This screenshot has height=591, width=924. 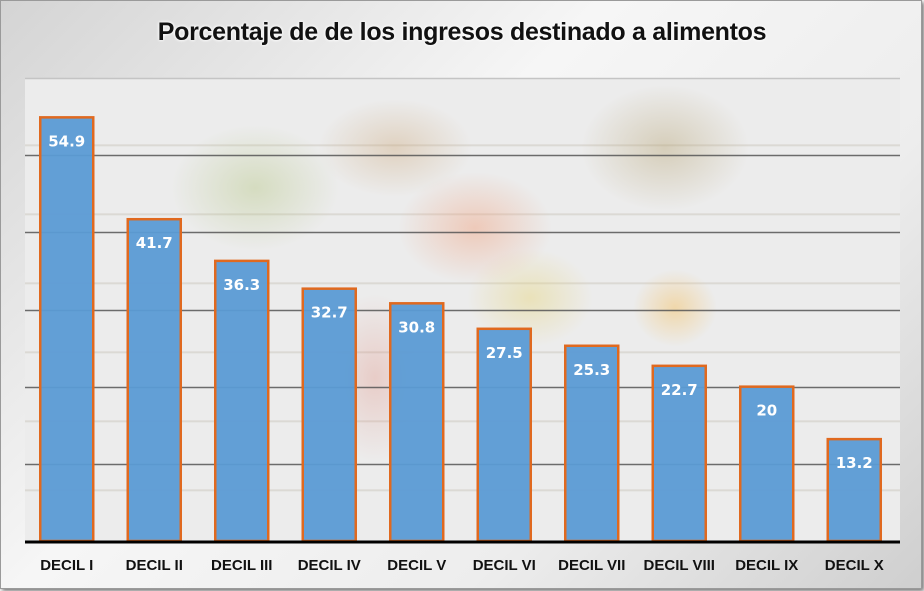 What do you see at coordinates (416, 565) in the screenshot?
I see `category-label: DECIL V` at bounding box center [416, 565].